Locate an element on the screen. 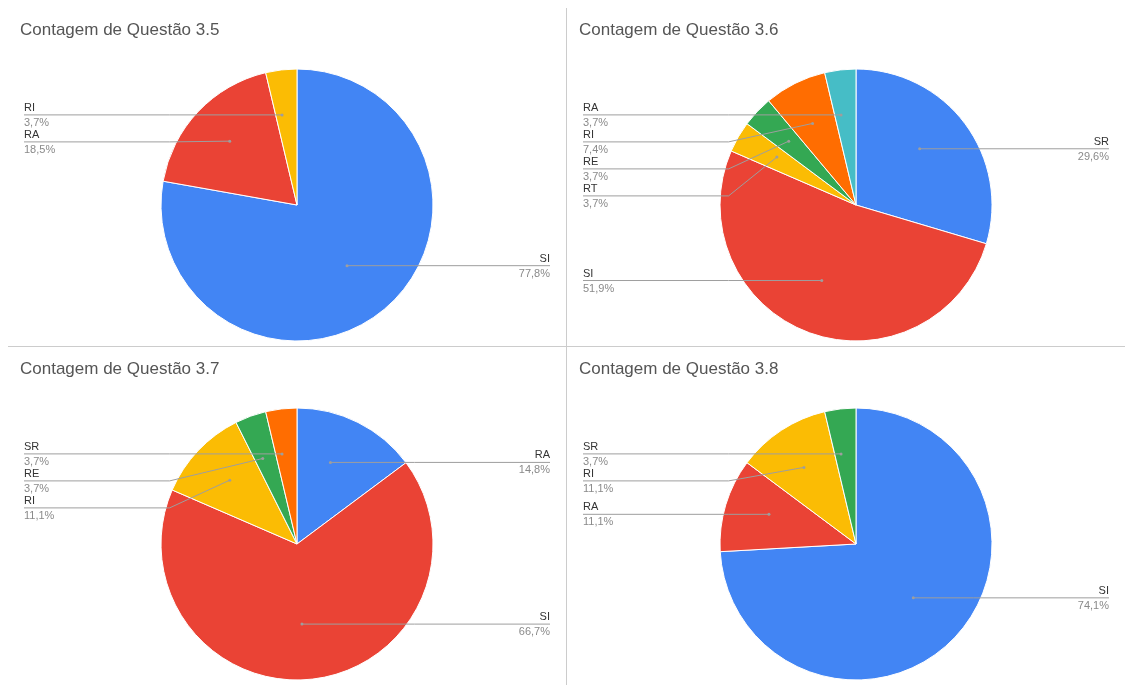  data-label: 7,4% is located at coordinates (596, 148).